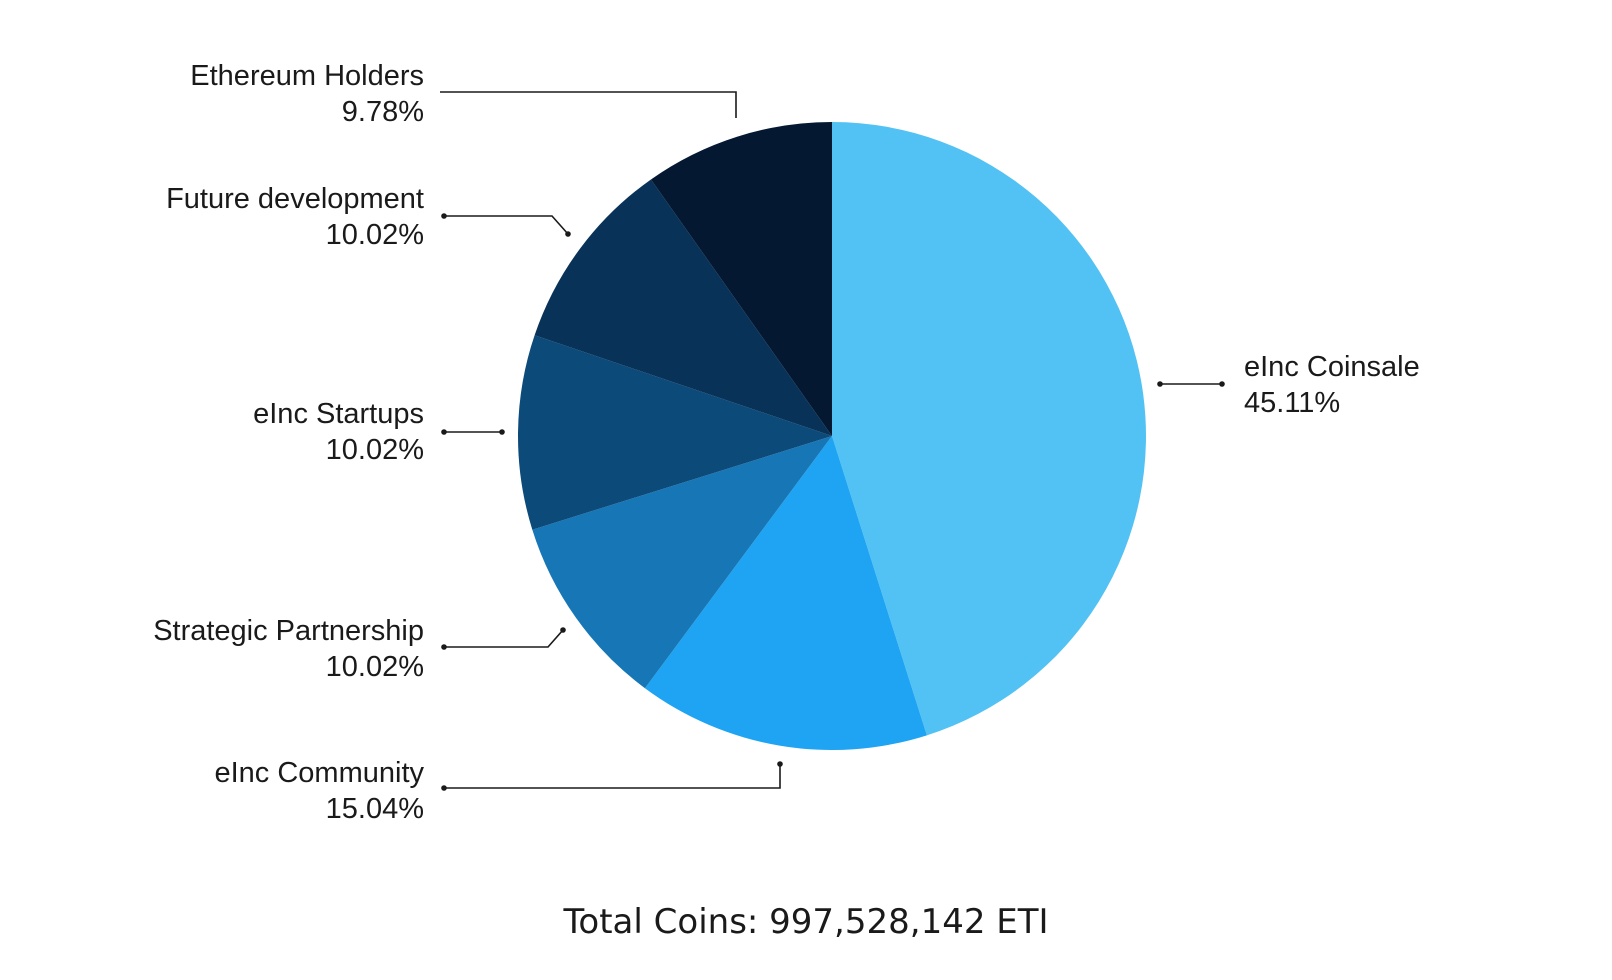 This screenshot has height=980, width=1612. What do you see at coordinates (375, 450) in the screenshot?
I see `slice-value-einc-startups: 10.02%` at bounding box center [375, 450].